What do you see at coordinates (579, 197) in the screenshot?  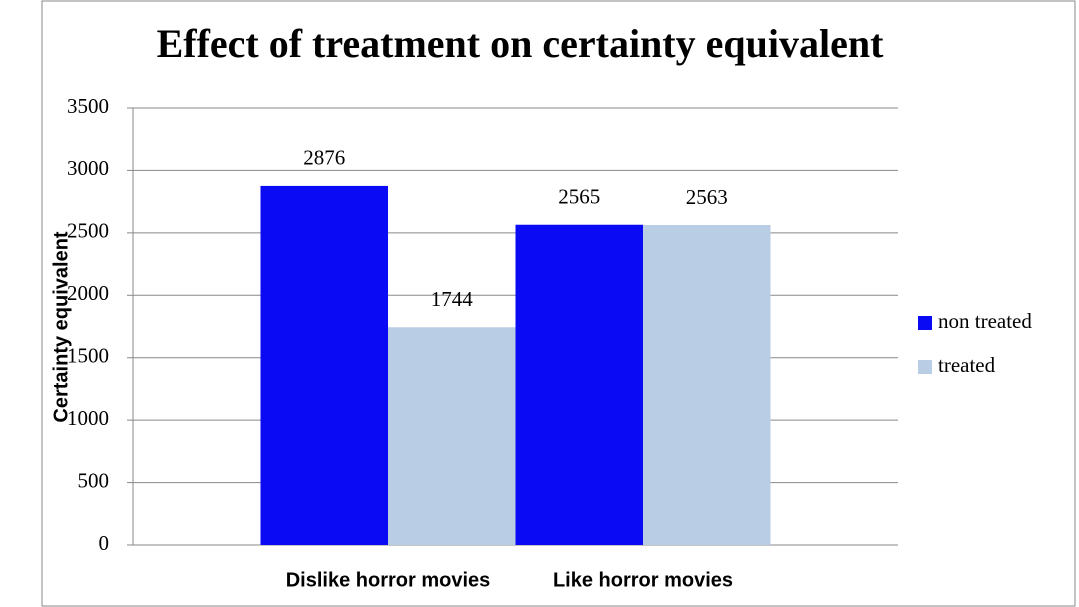 I see `data-label: 2565` at bounding box center [579, 197].